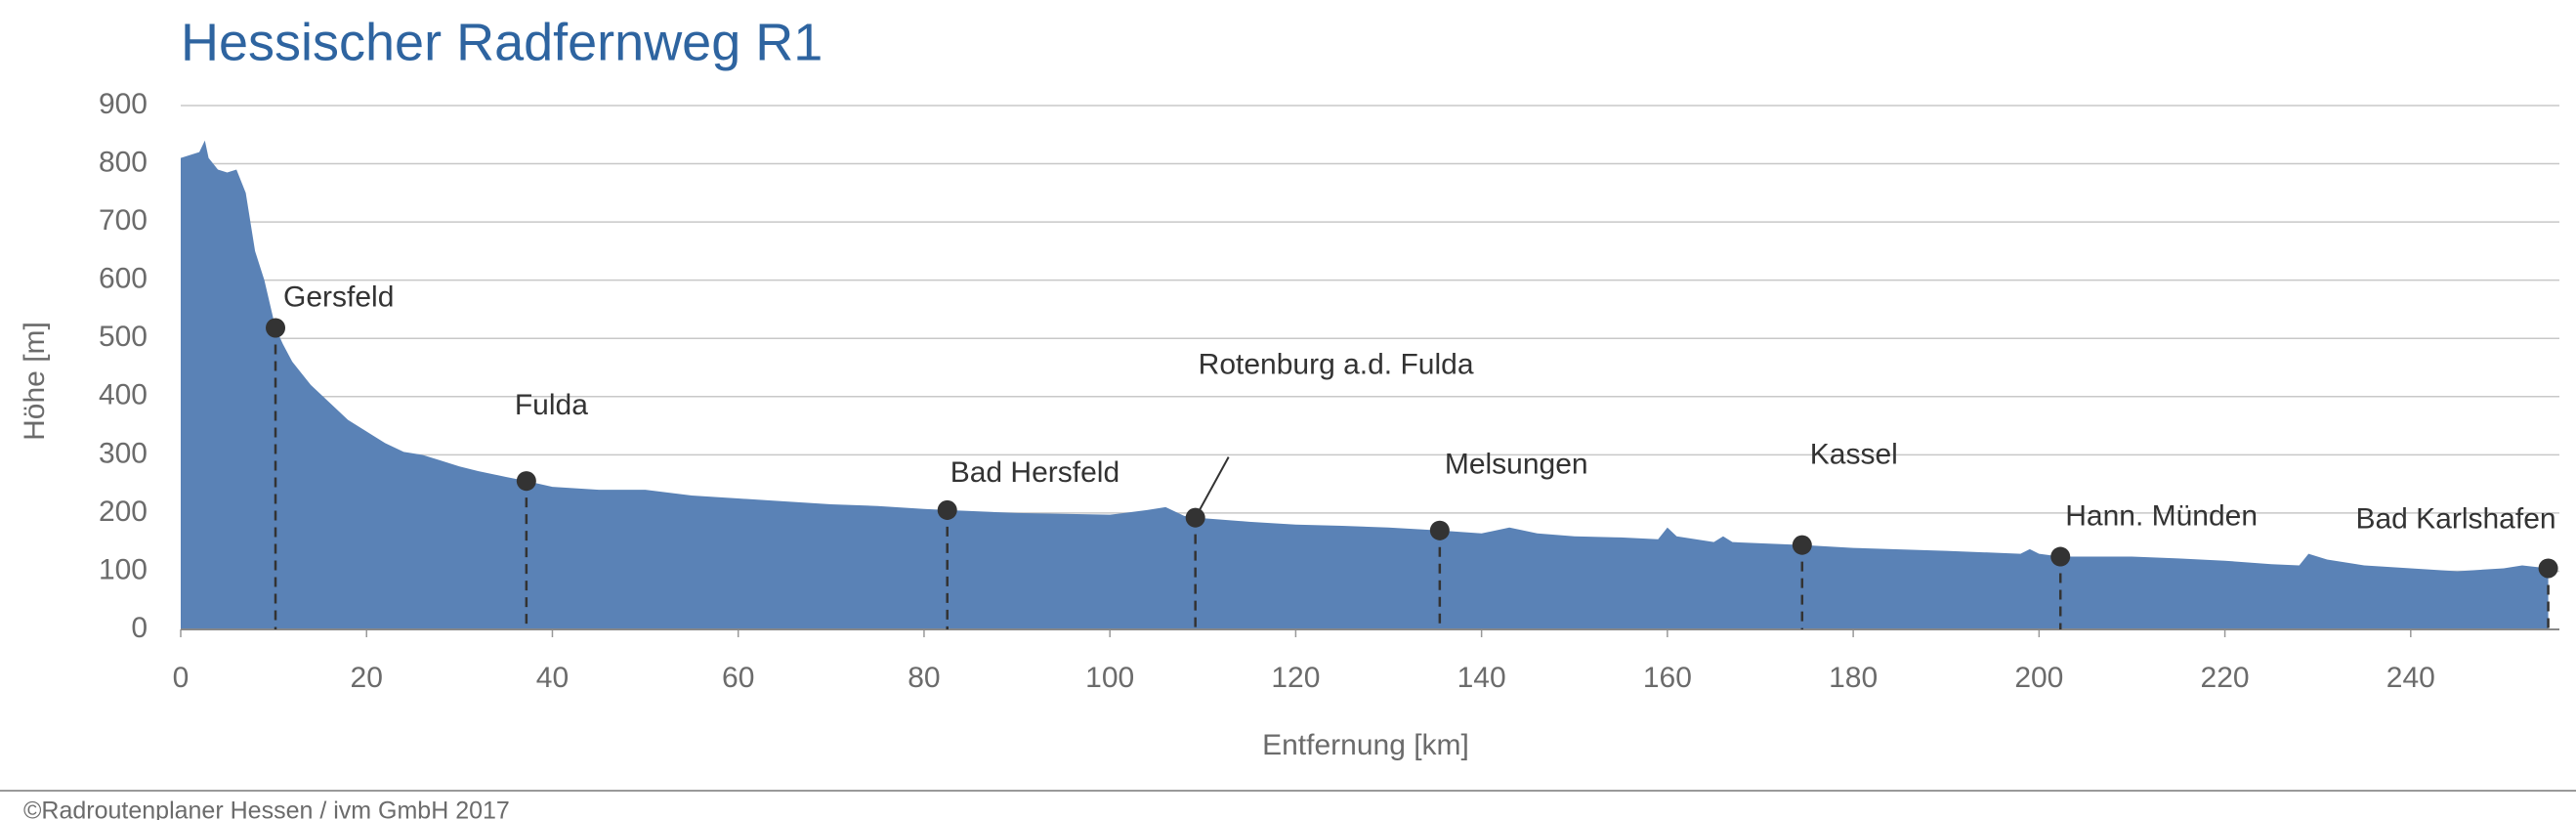 This screenshot has width=2576, height=820. I want to click on x-tick-label: 40, so click(552, 678).